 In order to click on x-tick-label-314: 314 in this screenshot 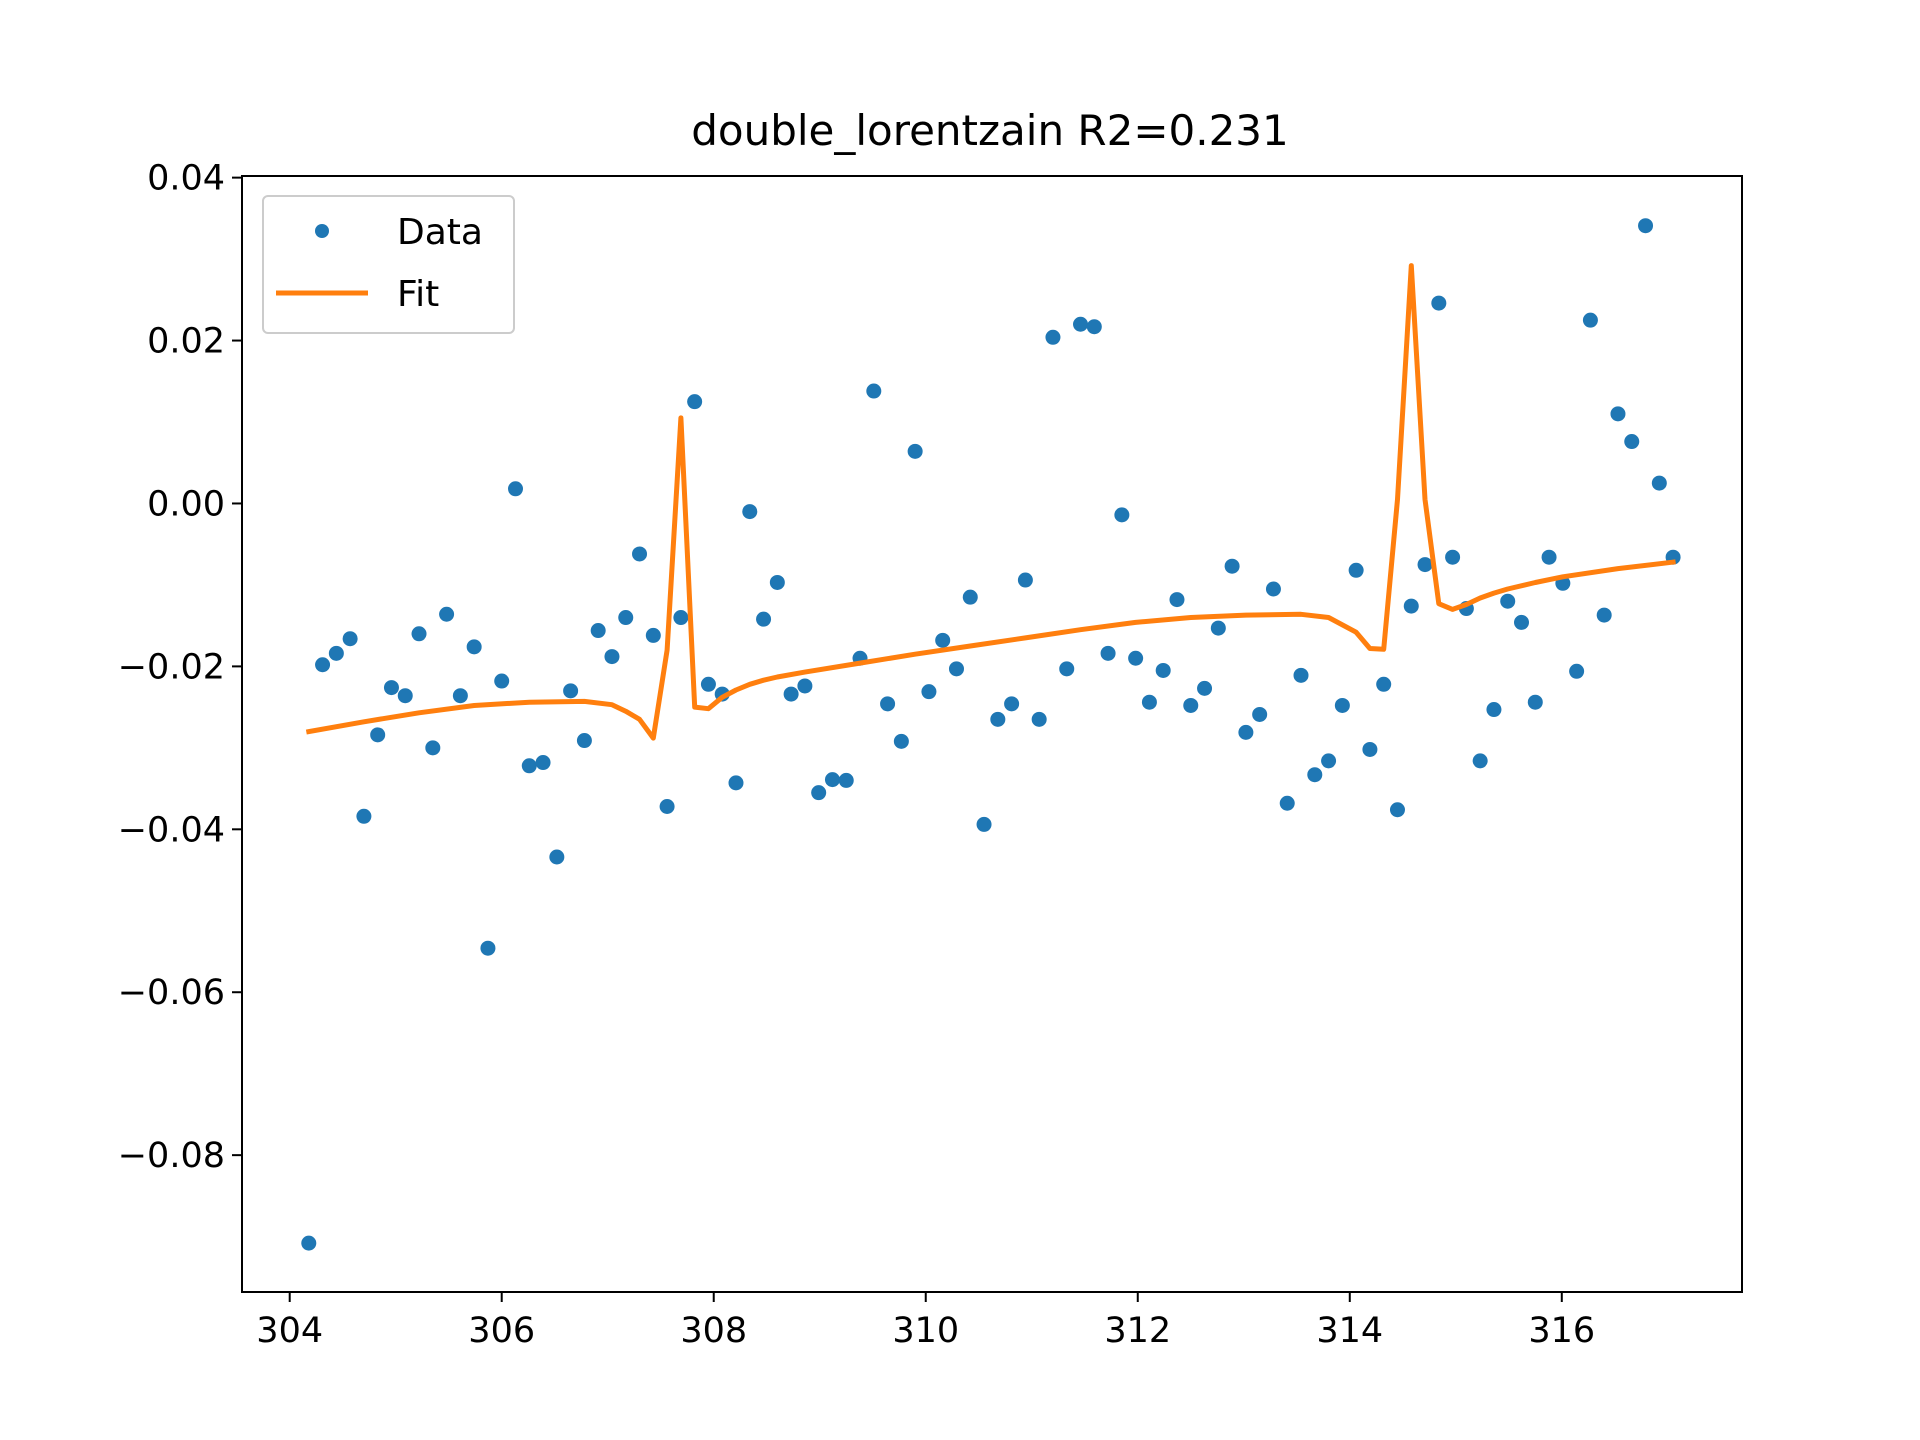, I will do `click(1349, 1331)`.